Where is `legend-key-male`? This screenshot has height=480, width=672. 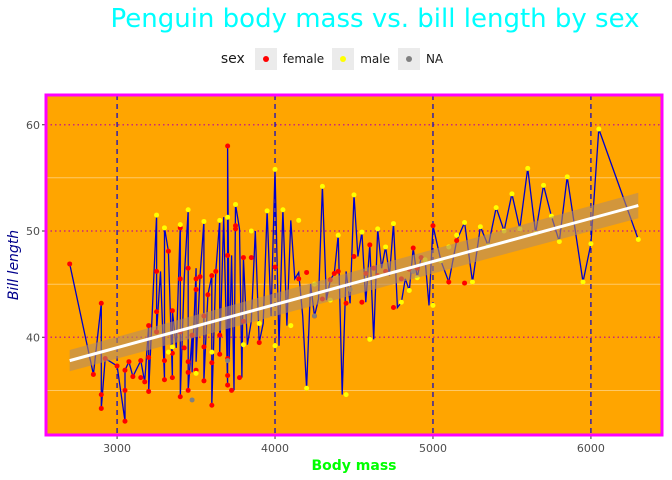 legend-key-male is located at coordinates (343, 59).